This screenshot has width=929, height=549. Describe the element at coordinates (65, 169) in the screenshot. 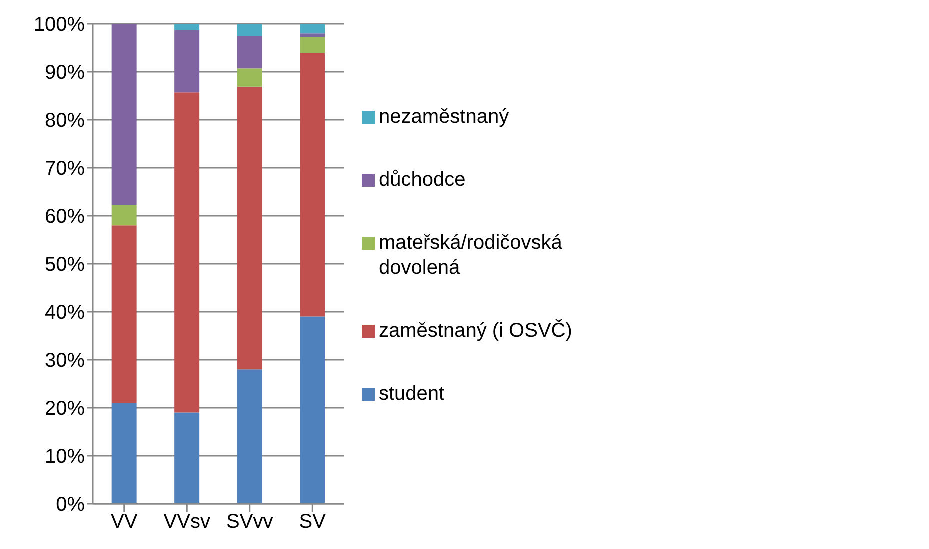

I see `y-tick-label: 70%` at that location.